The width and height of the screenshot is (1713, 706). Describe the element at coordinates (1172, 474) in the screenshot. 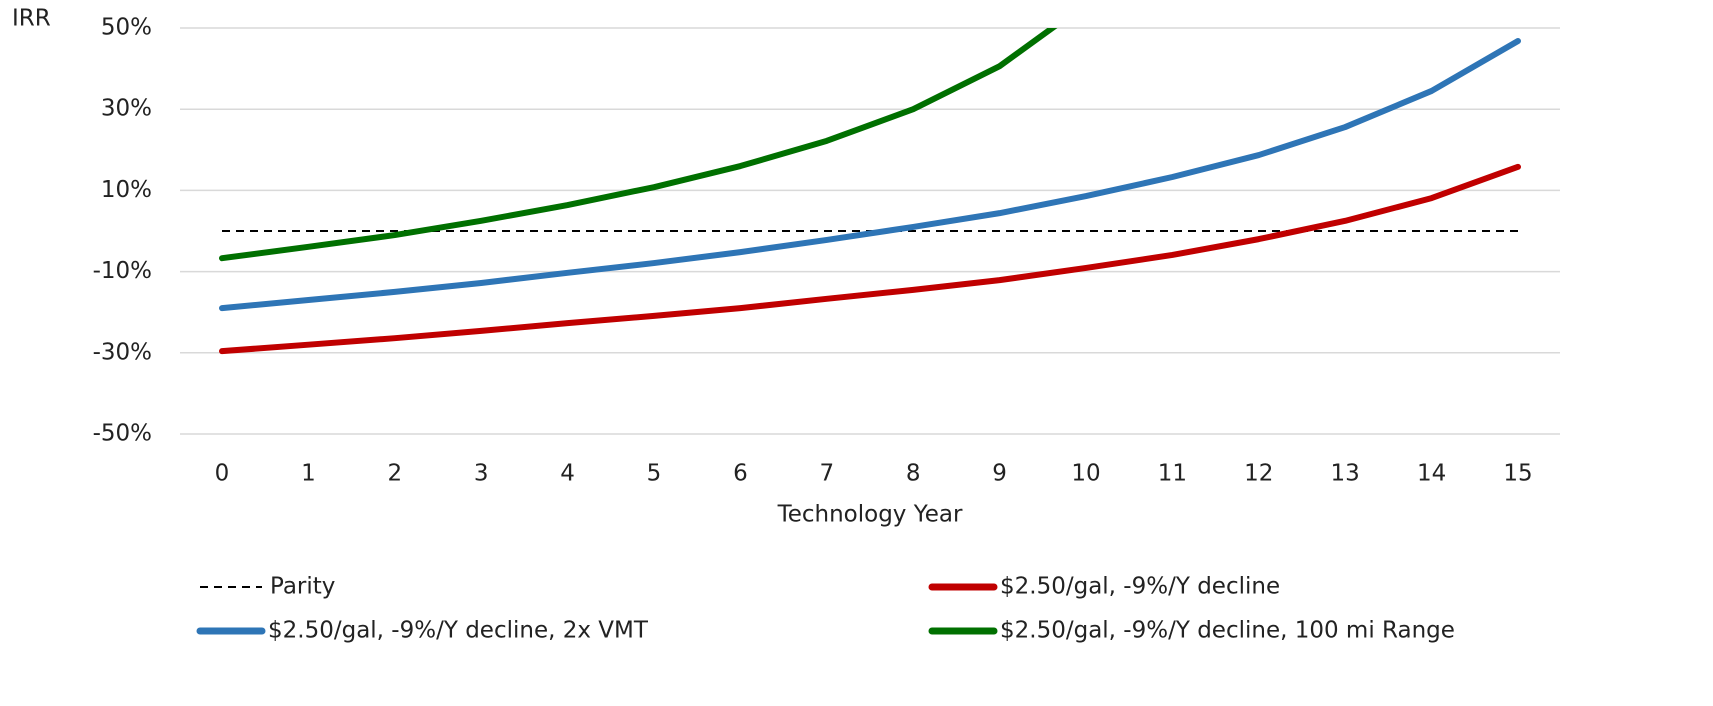

I see `x-tick-label: 11` at that location.